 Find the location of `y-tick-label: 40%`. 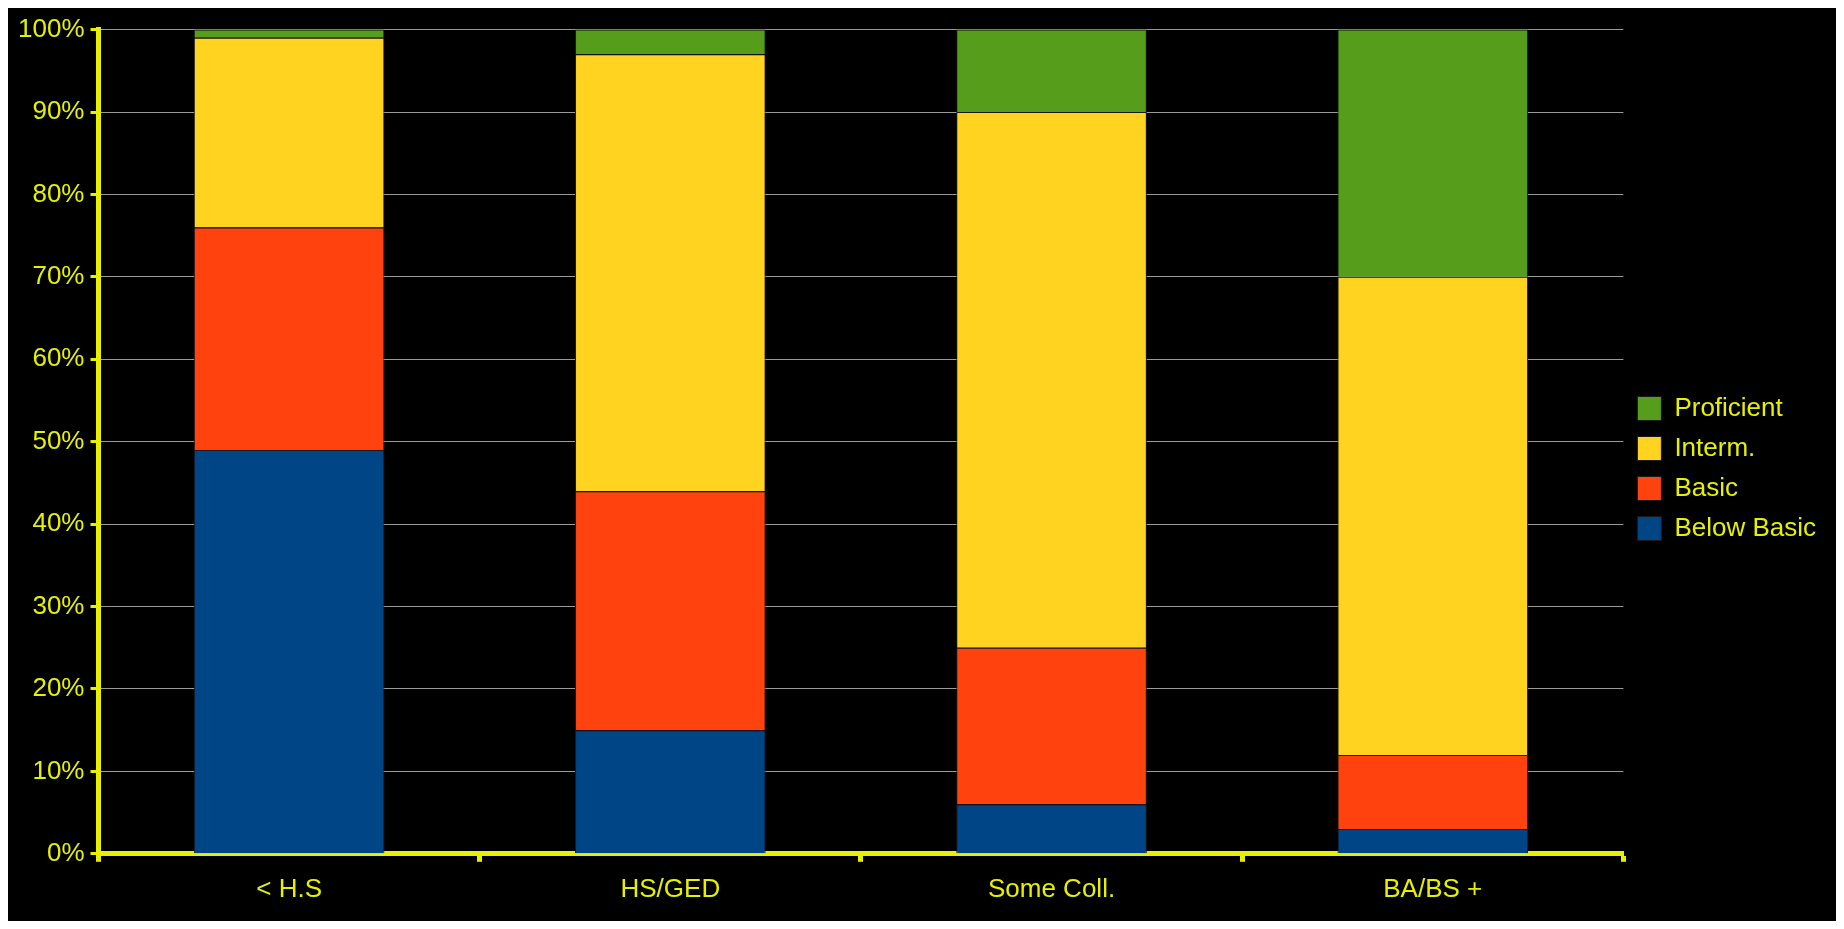

y-tick-label: 40% is located at coordinates (58, 522).